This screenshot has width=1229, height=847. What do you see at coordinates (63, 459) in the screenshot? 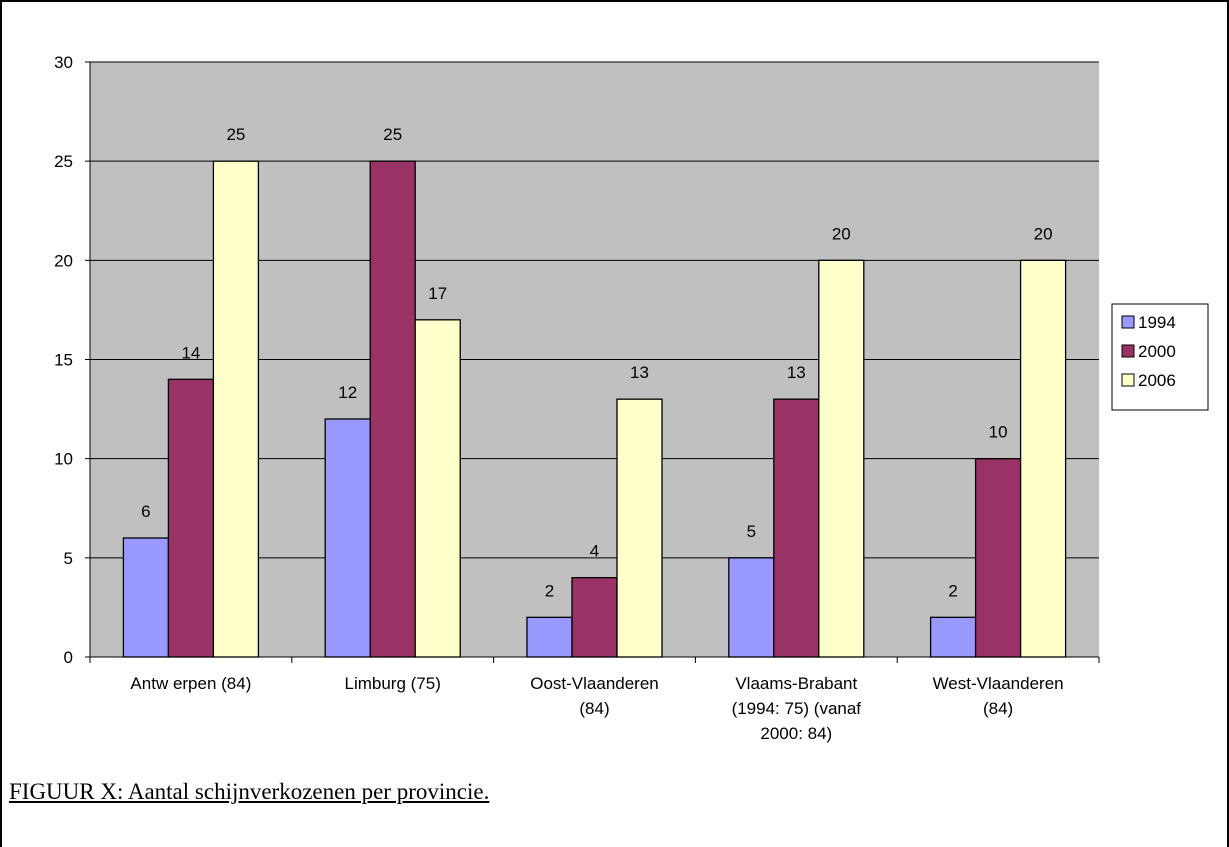
I see `y-tick-label: 10` at bounding box center [63, 459].